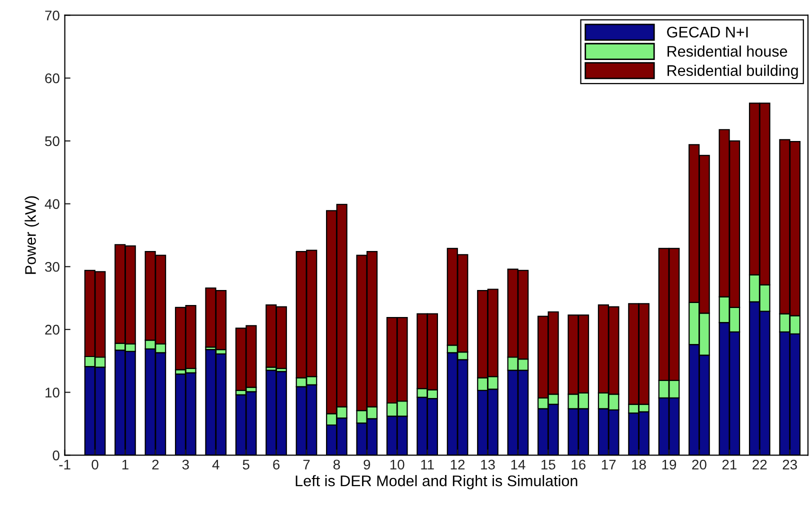 This screenshot has width=810, height=508. What do you see at coordinates (457, 465) in the screenshot?
I see `x-tick-label: 12` at bounding box center [457, 465].